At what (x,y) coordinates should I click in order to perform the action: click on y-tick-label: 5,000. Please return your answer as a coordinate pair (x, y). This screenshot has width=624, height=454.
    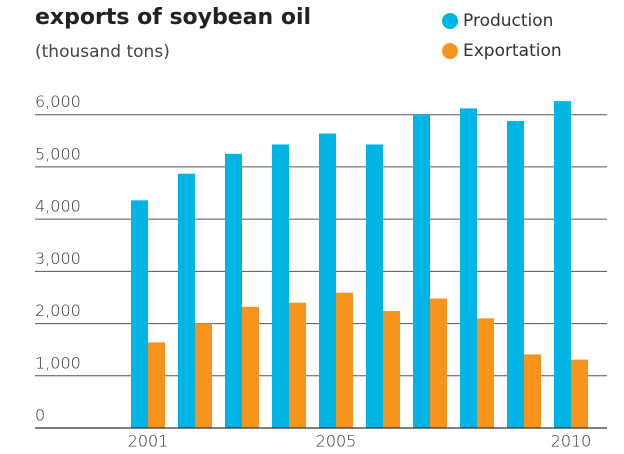
    Looking at the image, I should click on (58, 153).